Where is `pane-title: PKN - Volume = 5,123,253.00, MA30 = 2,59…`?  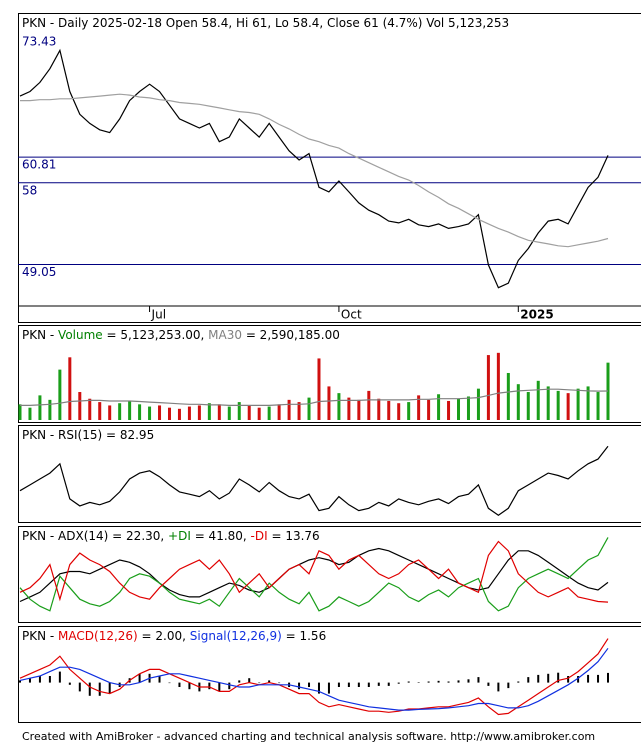
pane-title: PKN - Volume = 5,123,253.00, MA30 = 2,59… is located at coordinates (181, 335).